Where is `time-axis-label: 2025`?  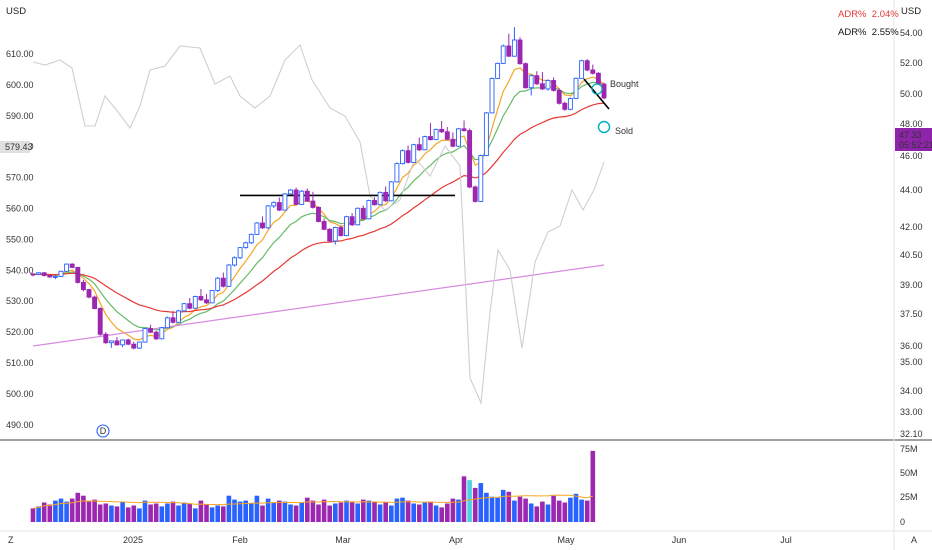 time-axis-label: 2025 is located at coordinates (133, 540).